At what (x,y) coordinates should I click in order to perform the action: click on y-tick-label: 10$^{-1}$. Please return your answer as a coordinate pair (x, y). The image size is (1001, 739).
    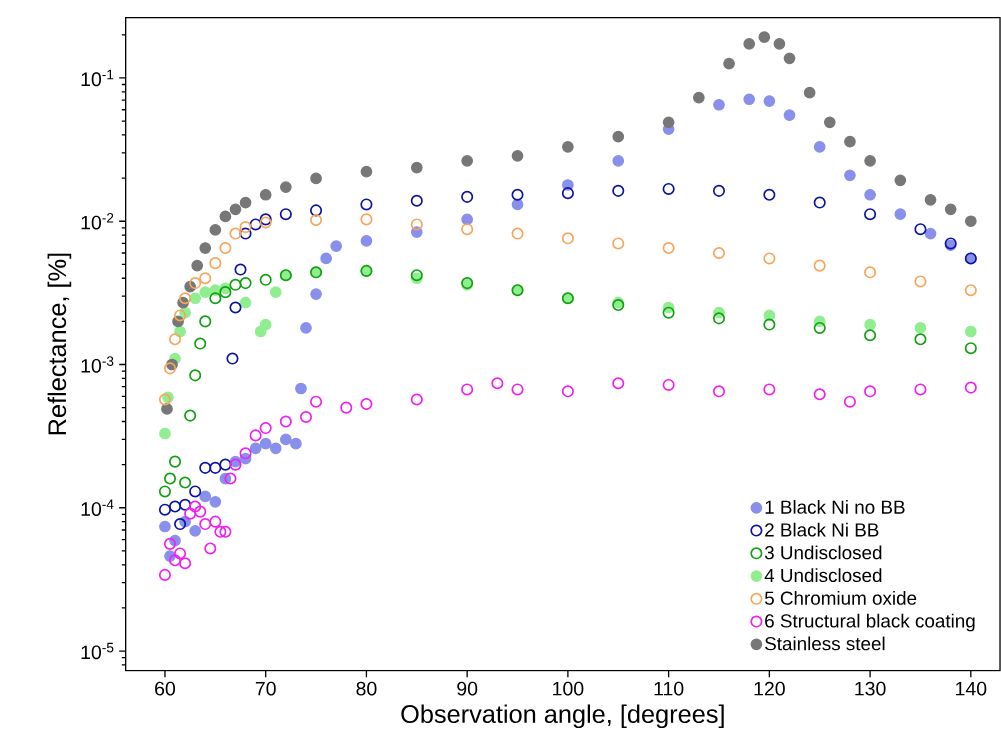
    Looking at the image, I should click on (97, 78).